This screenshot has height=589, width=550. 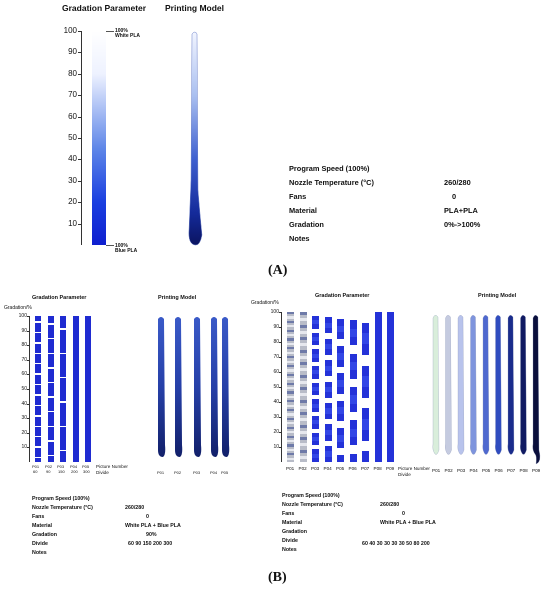 What do you see at coordinates (61, 499) in the screenshot?
I see `panel-bl-param-name: Program Speed (100%)` at bounding box center [61, 499].